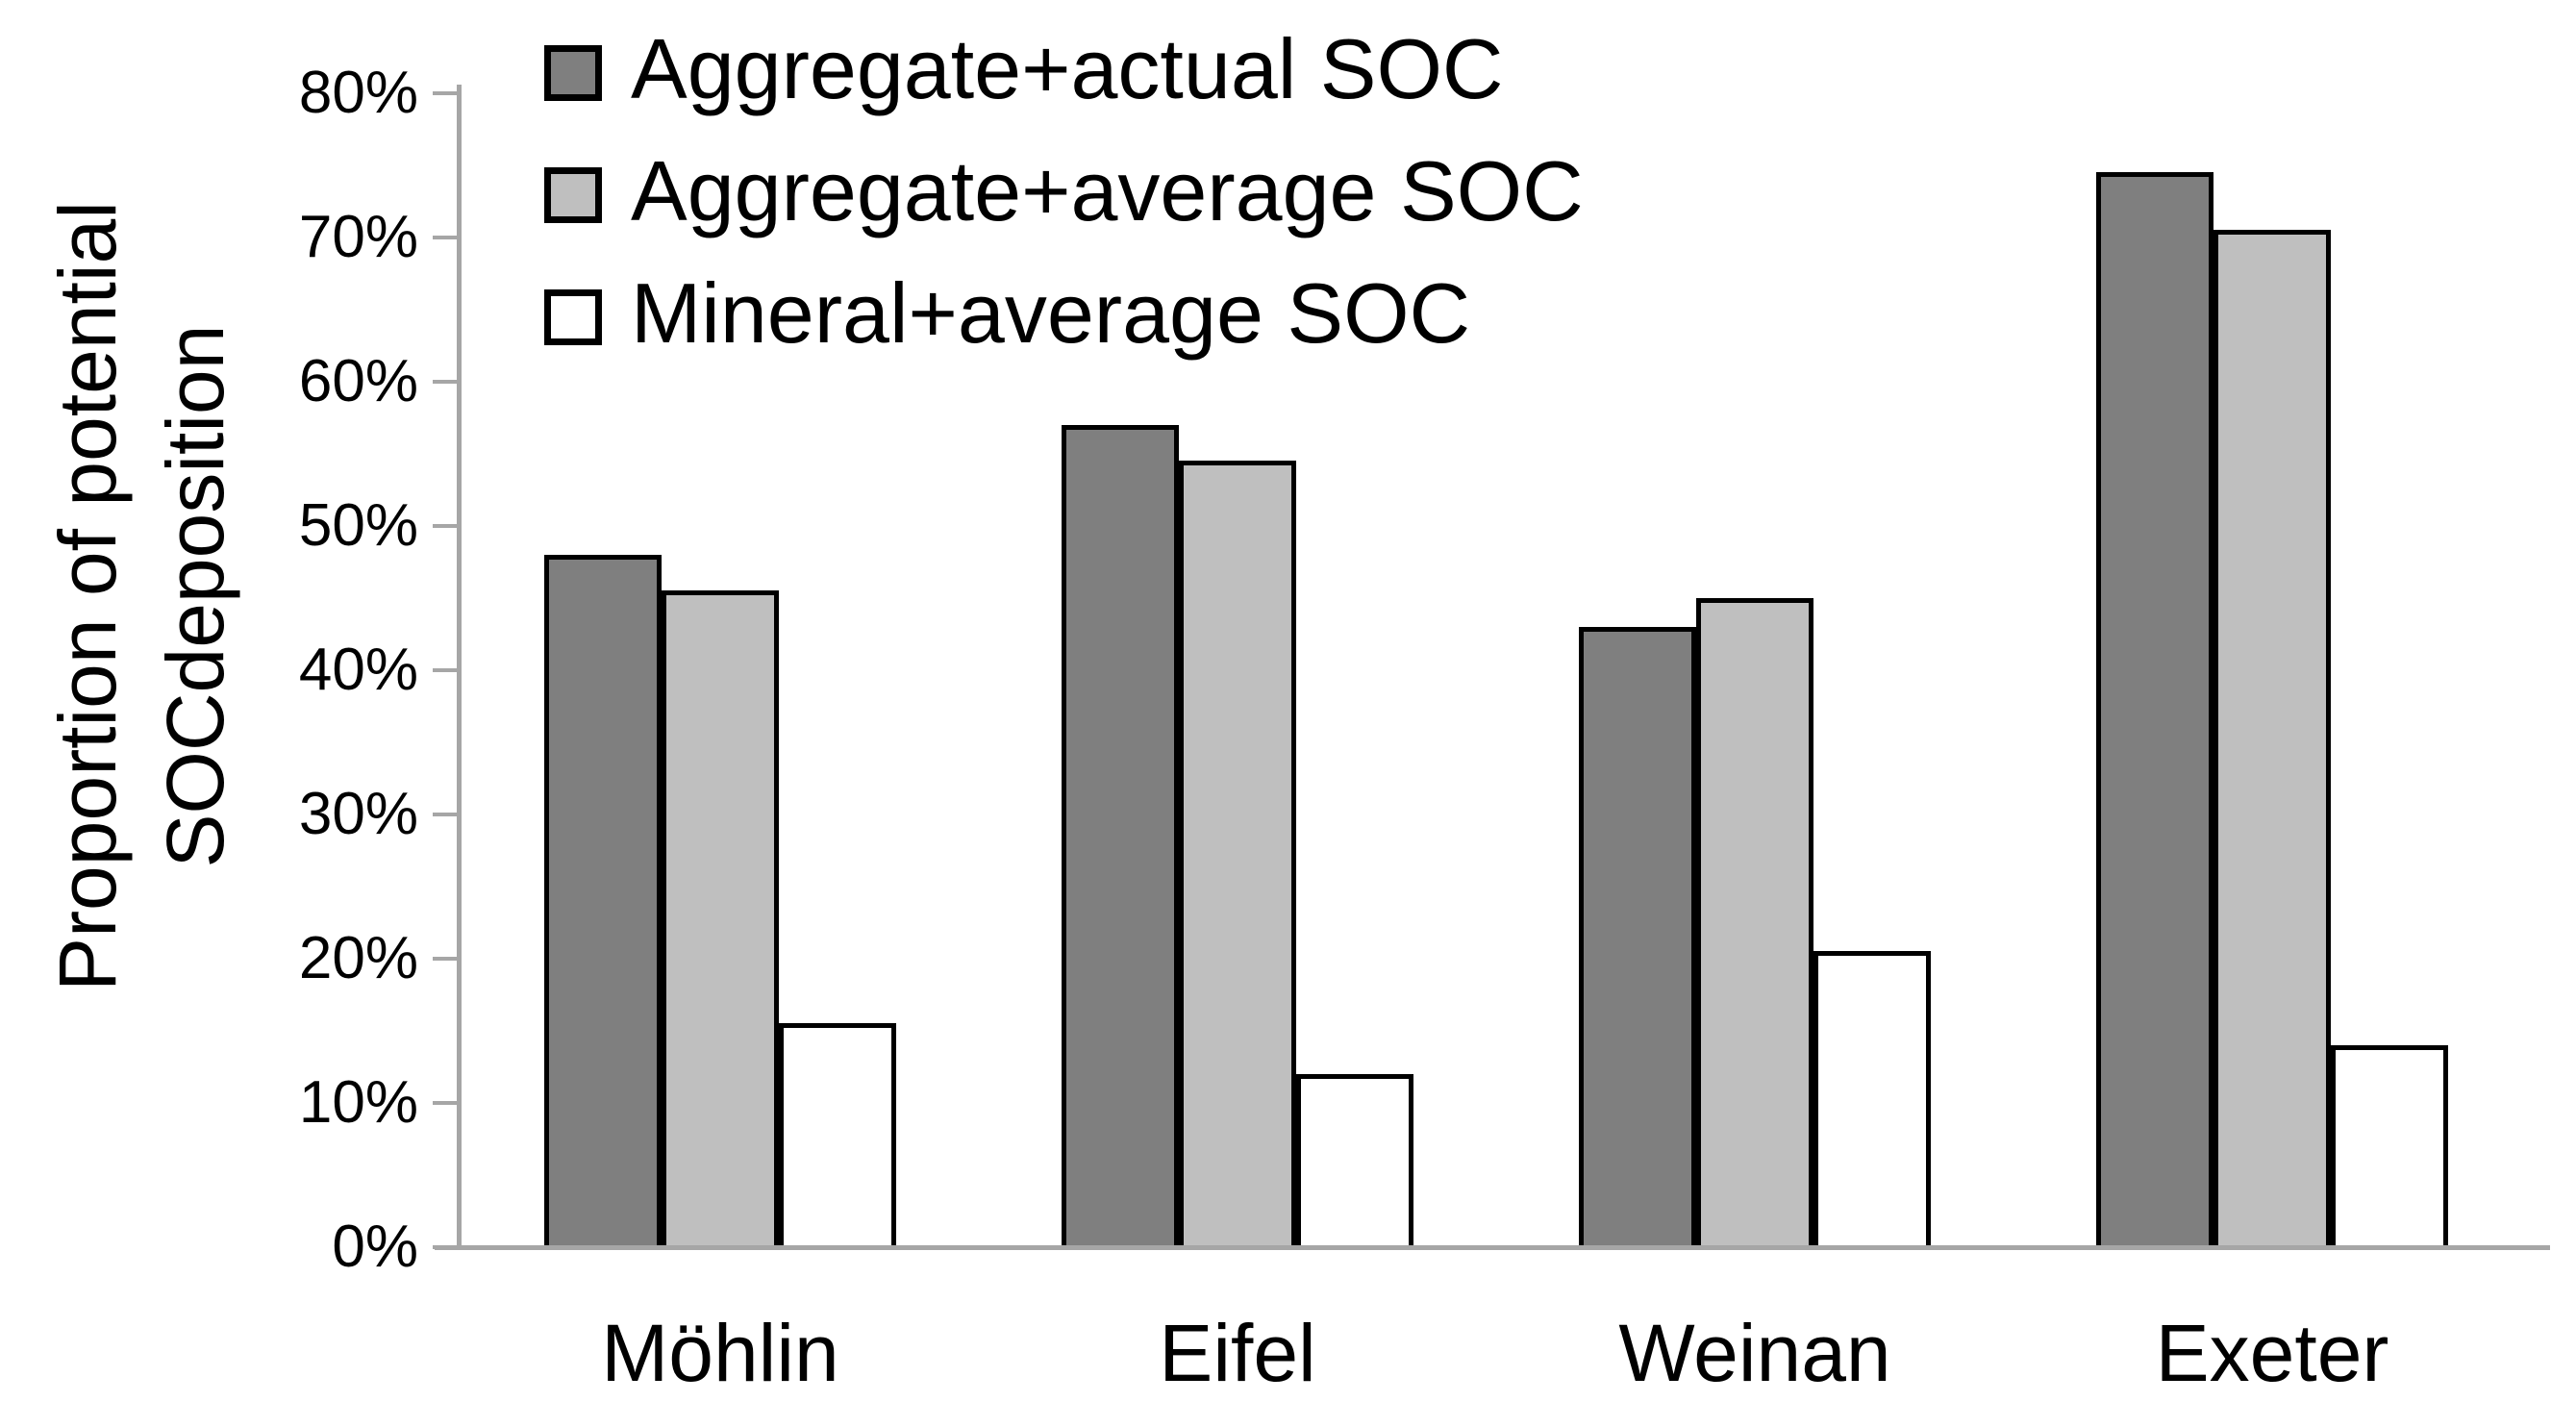  I want to click on y-tick-label-40: 40%, so click(358, 670).